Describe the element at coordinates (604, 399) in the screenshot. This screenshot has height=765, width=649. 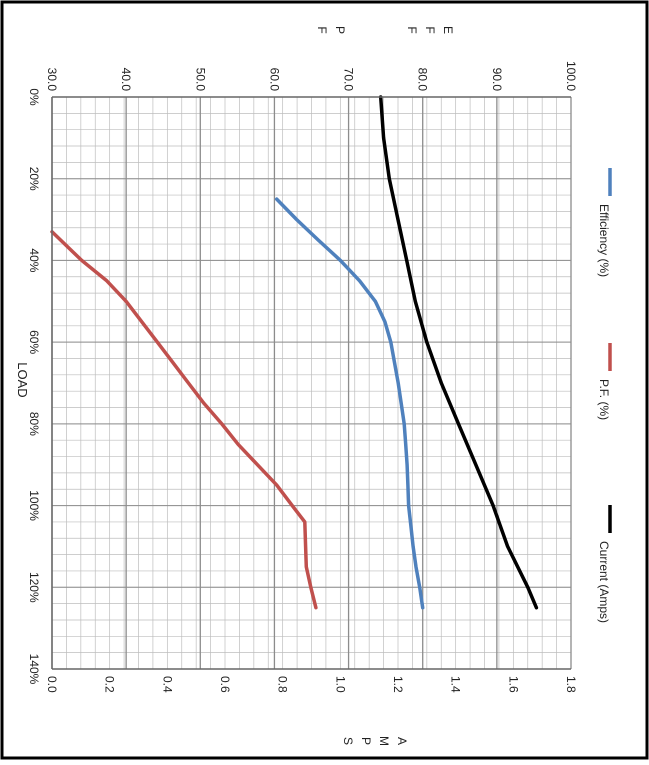
I see `legend-label: P.F. (%)` at that location.